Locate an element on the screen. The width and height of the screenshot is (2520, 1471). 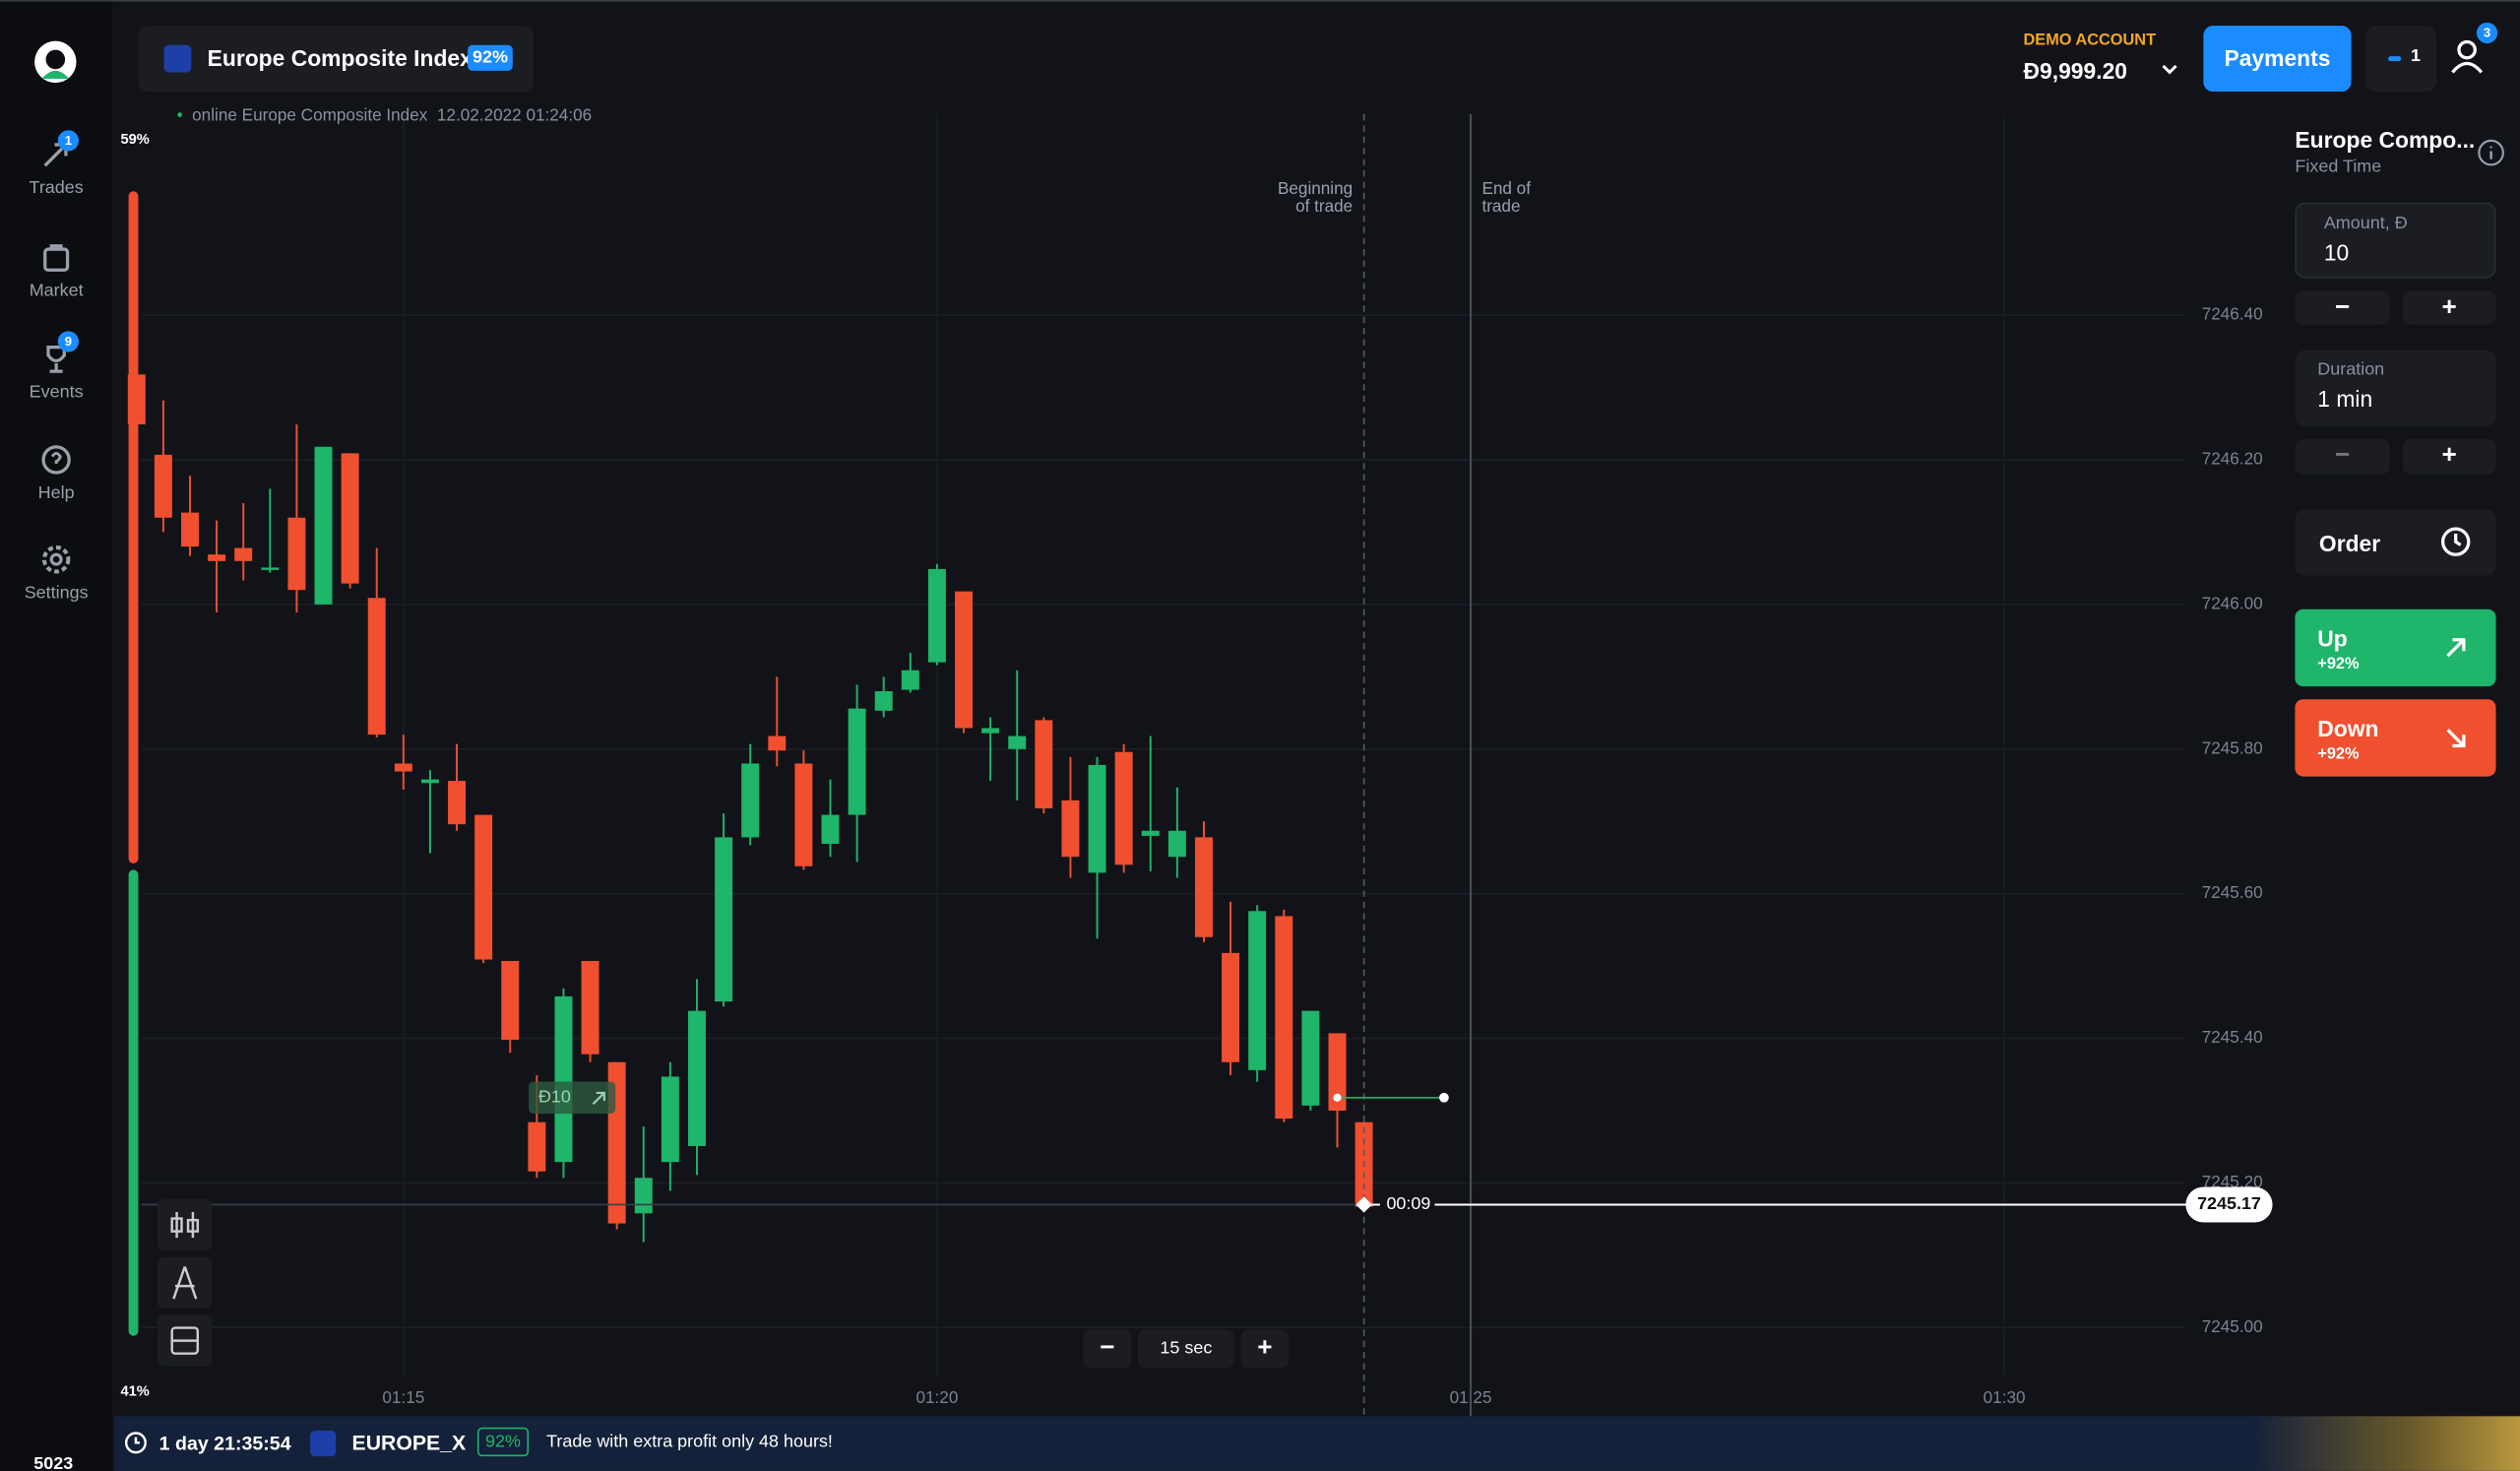
sentiment-label: 59% is located at coordinates (134, 140).